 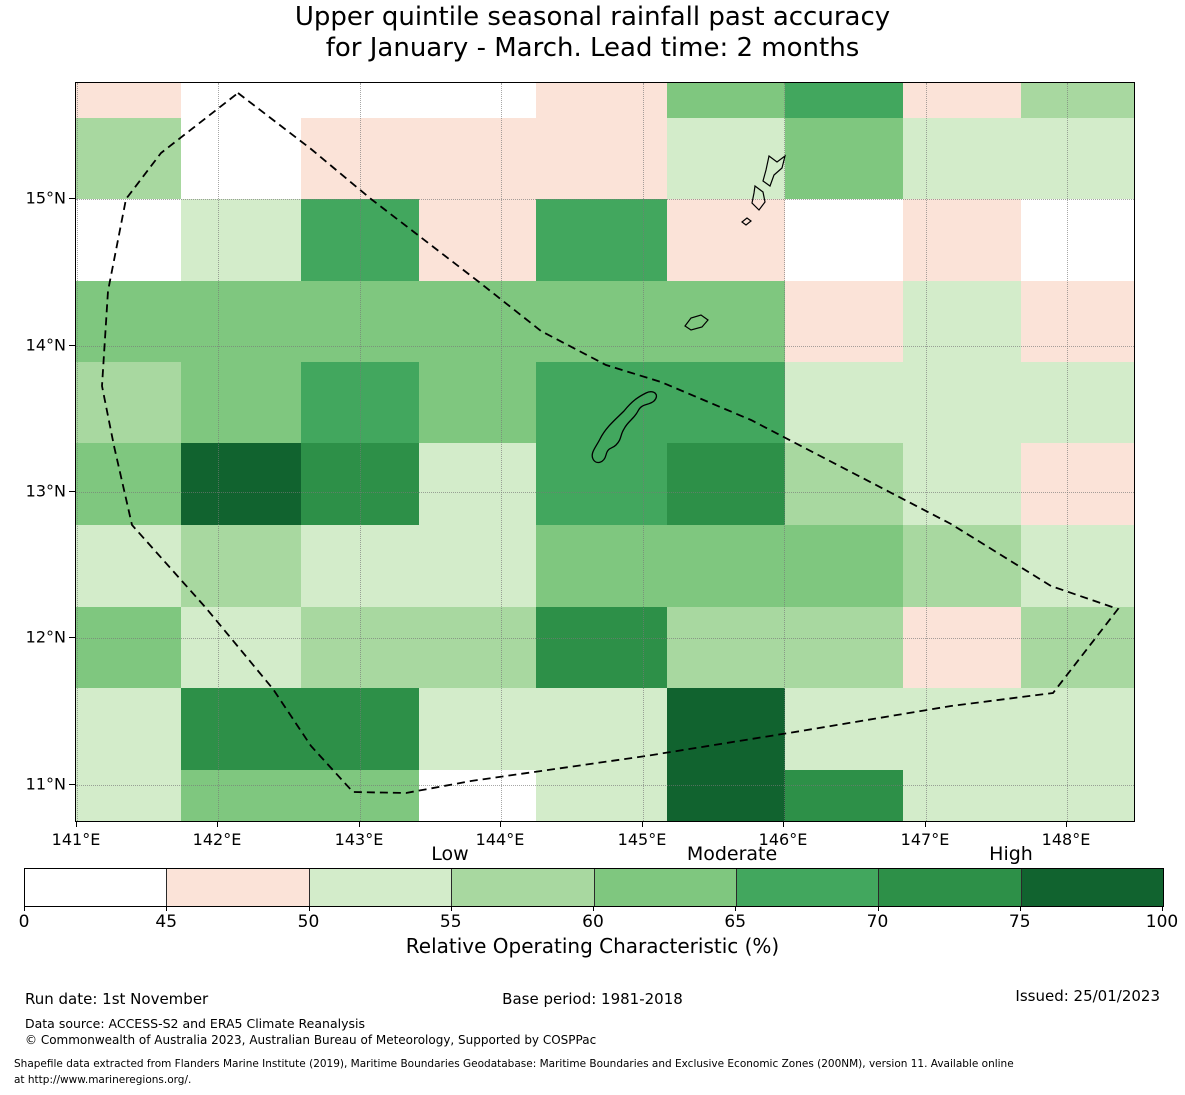 What do you see at coordinates (45, 198) in the screenshot?
I see `y-axis-tick-label: 15°N` at bounding box center [45, 198].